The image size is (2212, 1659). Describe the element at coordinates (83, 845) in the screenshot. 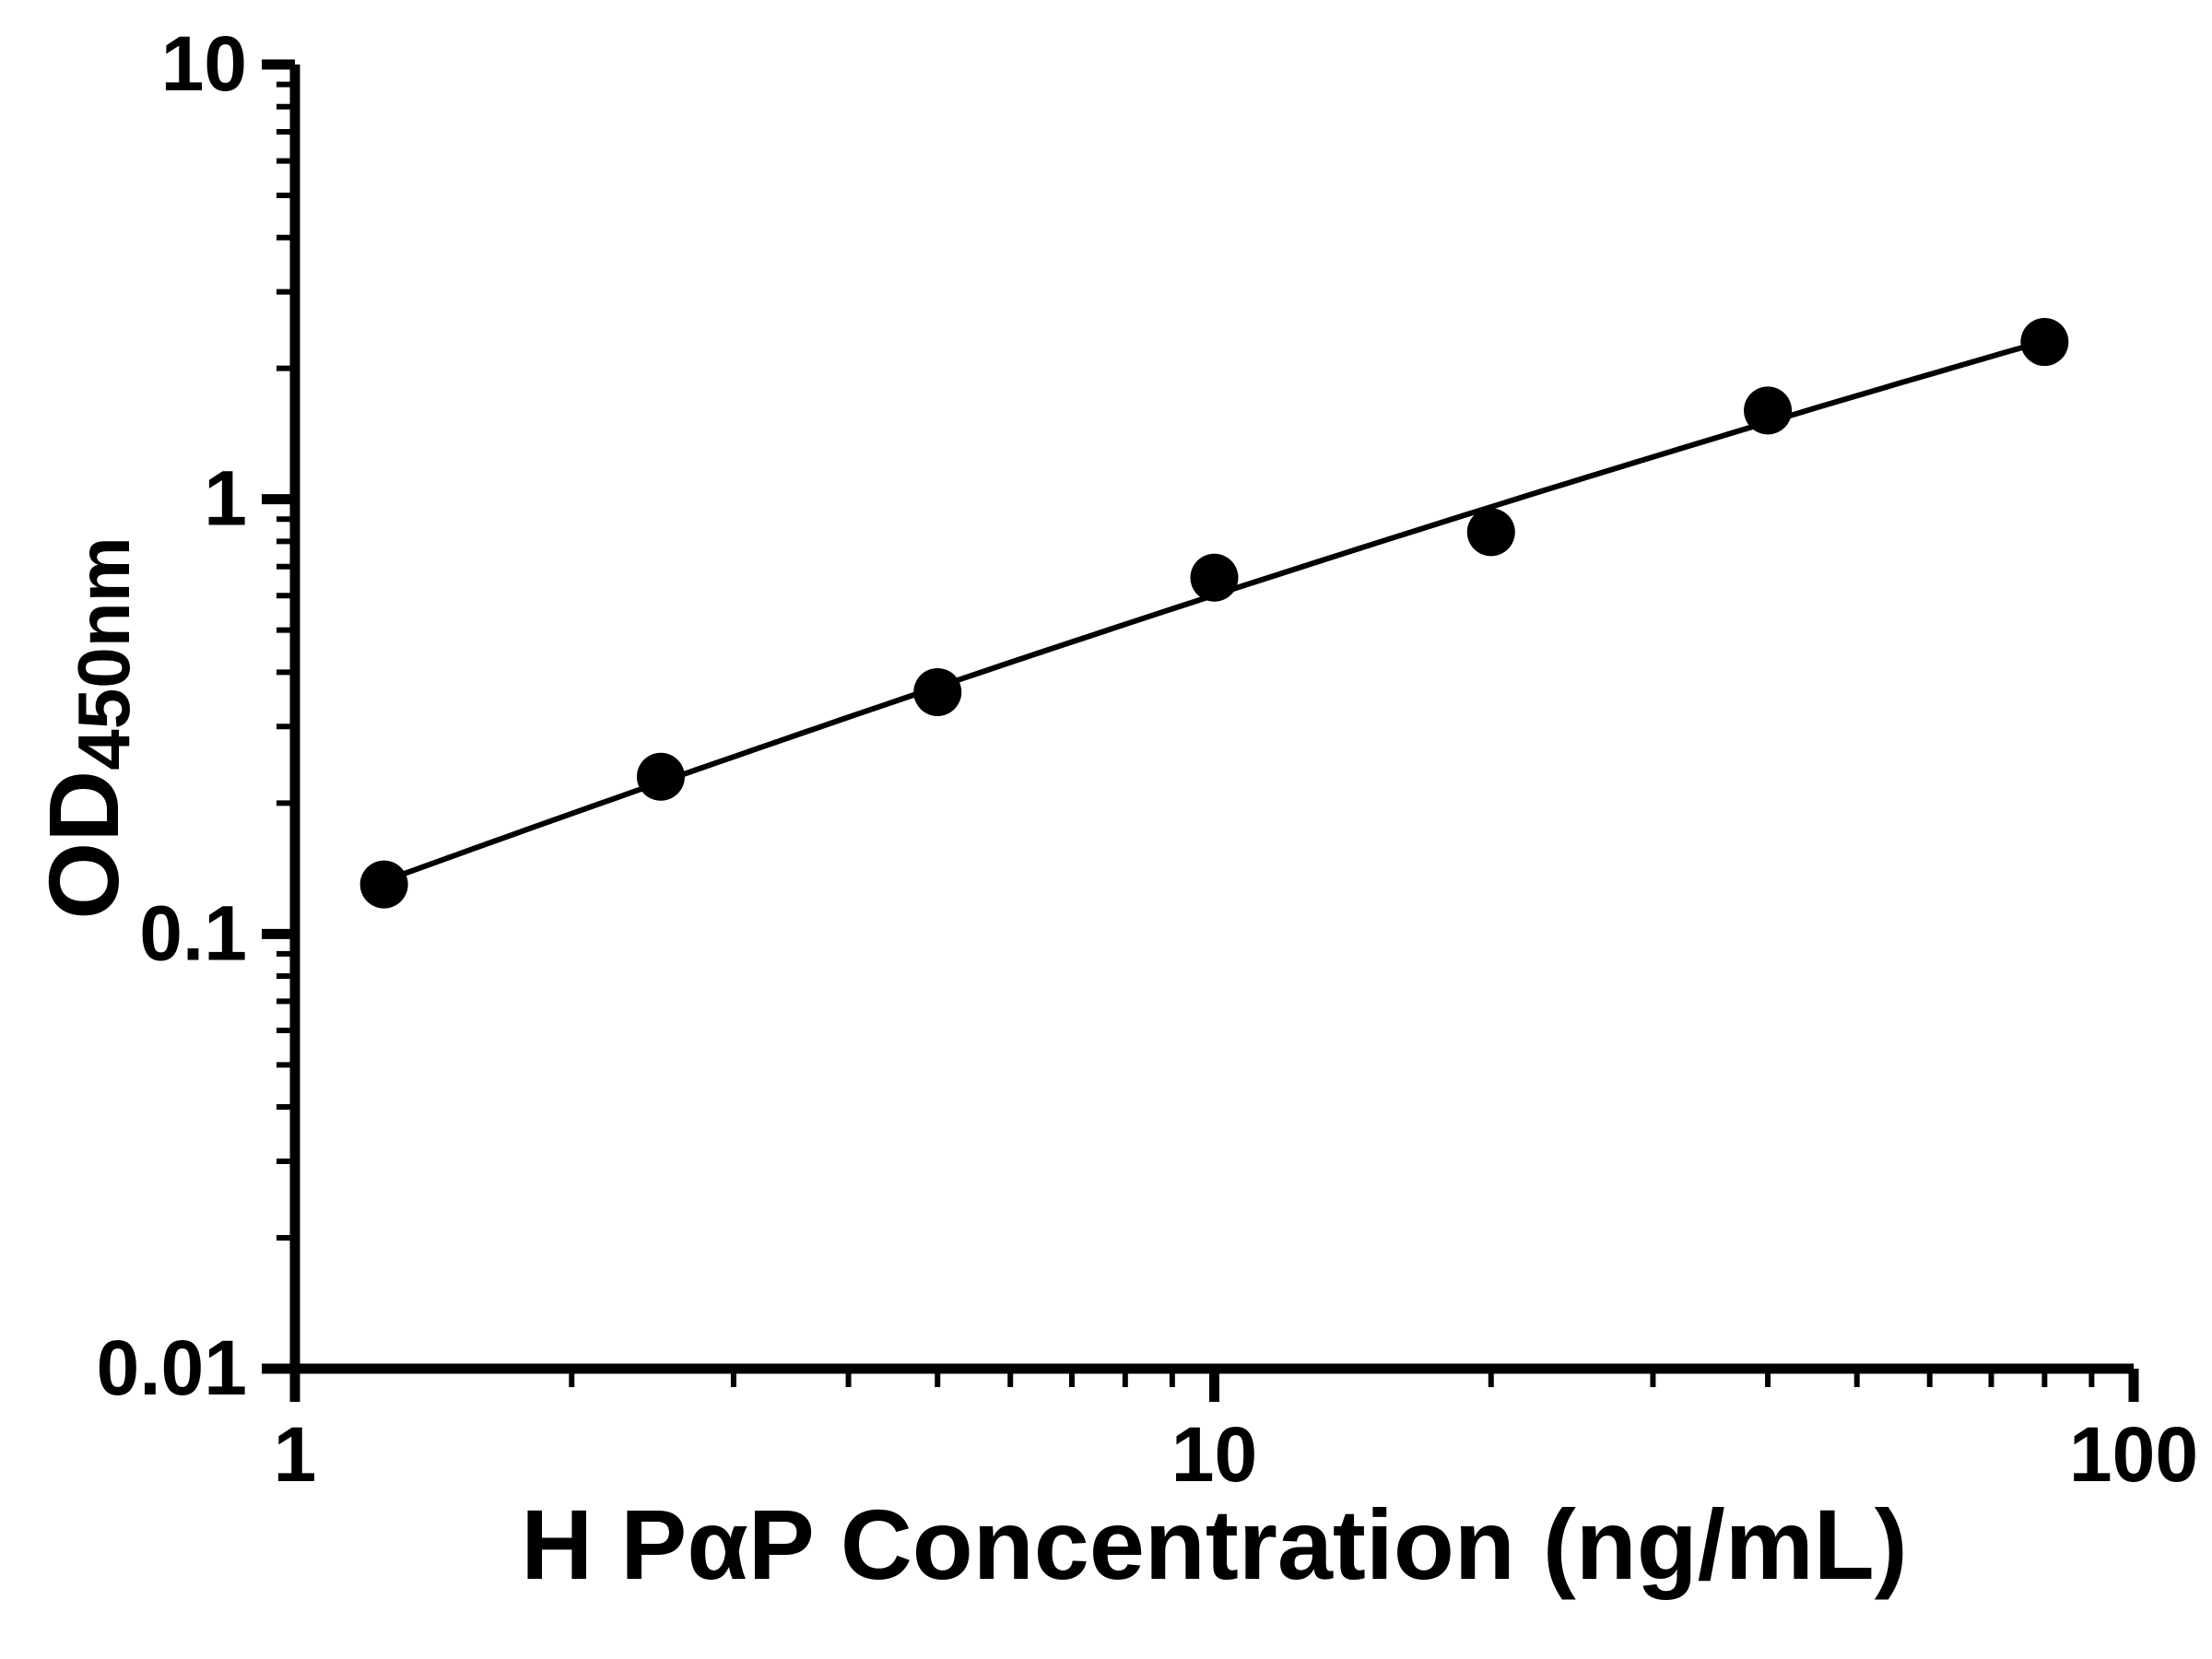

I see `y-axis-title-base: OD` at that location.